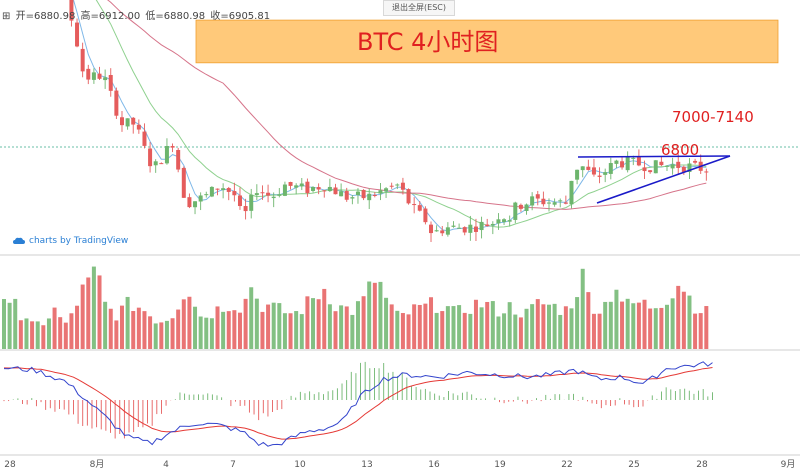  I want to click on resistance-zone, so click(487, 41).